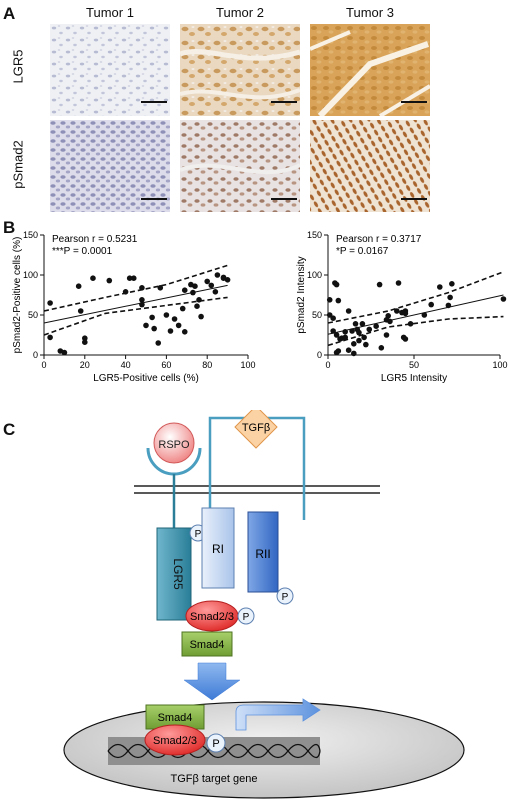 The width and height of the screenshot is (520, 800). Describe the element at coordinates (285, 597) in the screenshot. I see `phospho-rii: P` at that location.